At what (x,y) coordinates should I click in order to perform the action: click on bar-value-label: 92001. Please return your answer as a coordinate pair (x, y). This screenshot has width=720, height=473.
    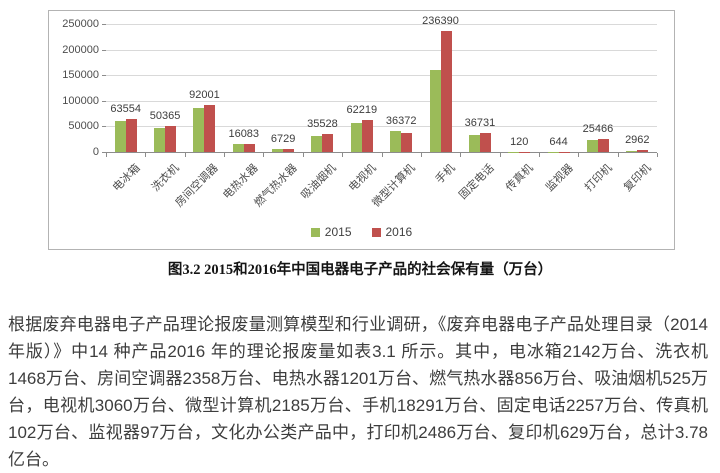
    Looking at the image, I should click on (204, 94).